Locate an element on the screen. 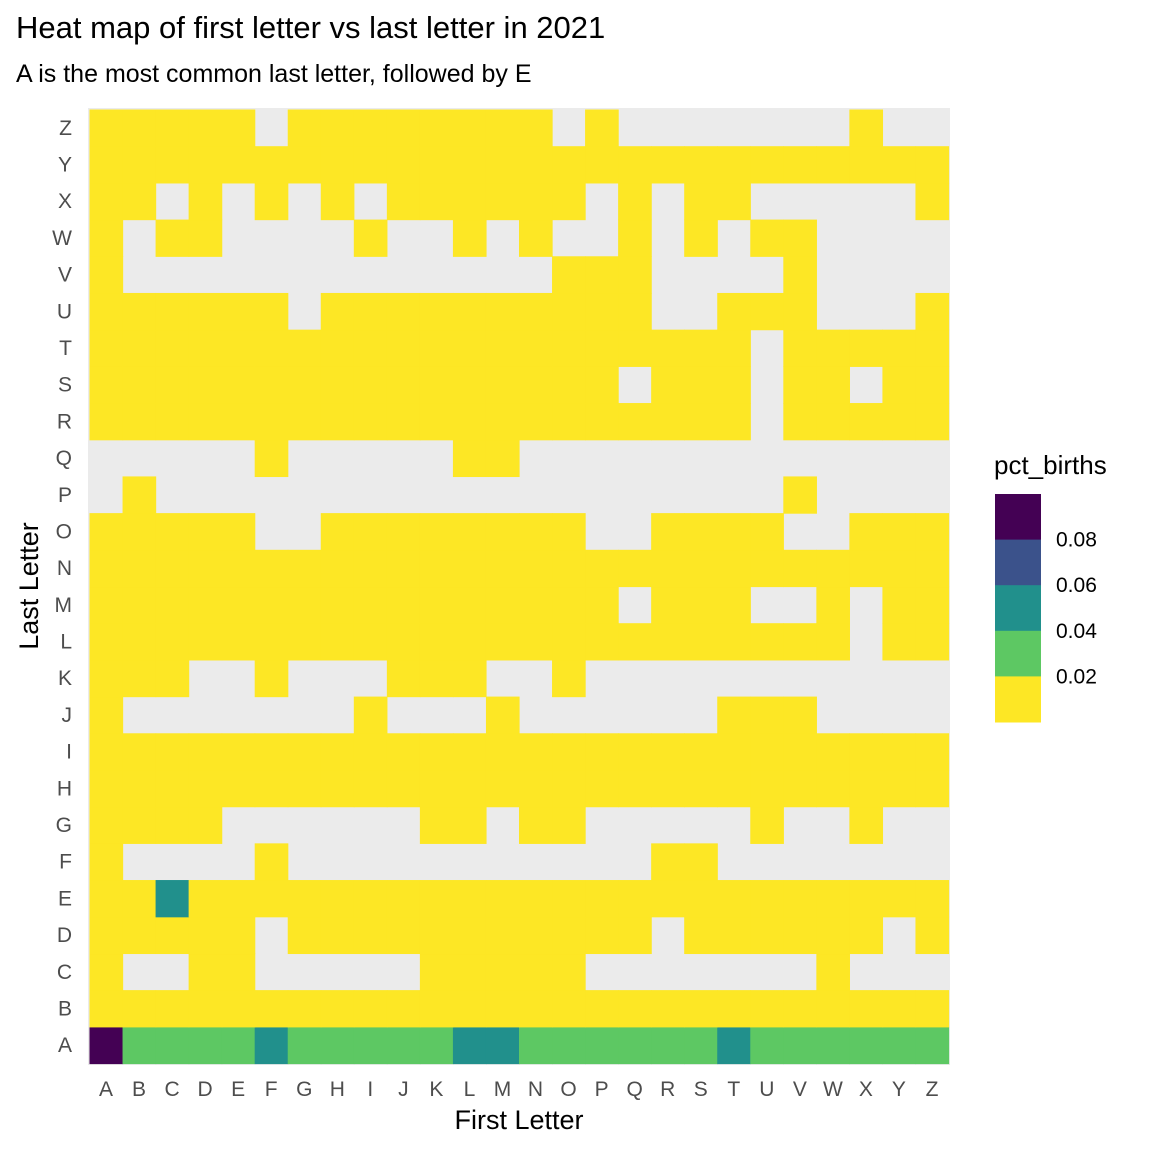 Image resolution: width=1152 pixels, height=1152 pixels. cell-T-E is located at coordinates (734, 899).